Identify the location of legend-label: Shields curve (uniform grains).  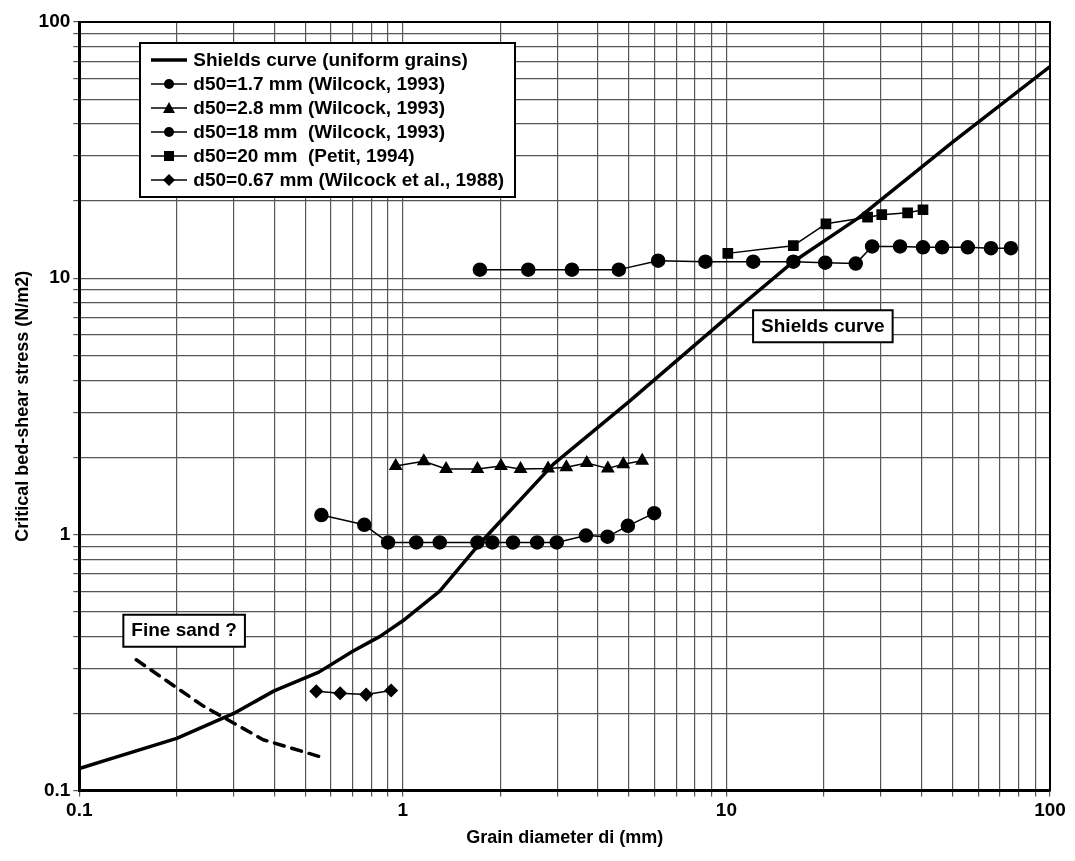
(330, 60).